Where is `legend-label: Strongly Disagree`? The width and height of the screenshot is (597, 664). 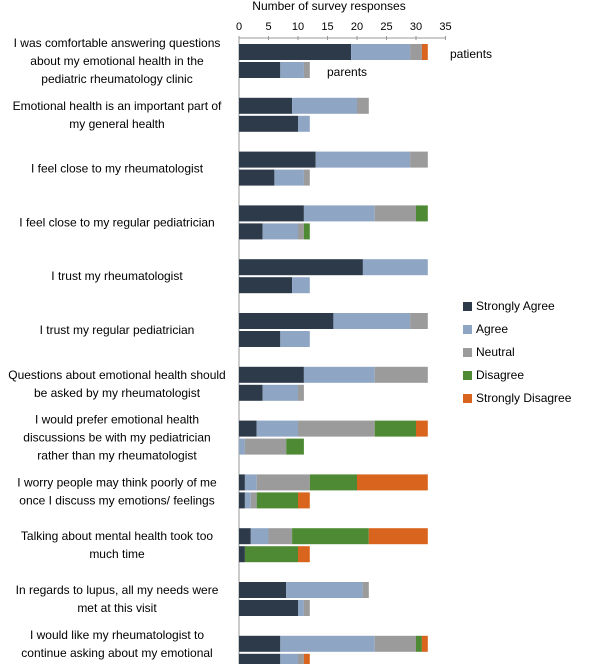 legend-label: Strongly Disagree is located at coordinates (524, 398).